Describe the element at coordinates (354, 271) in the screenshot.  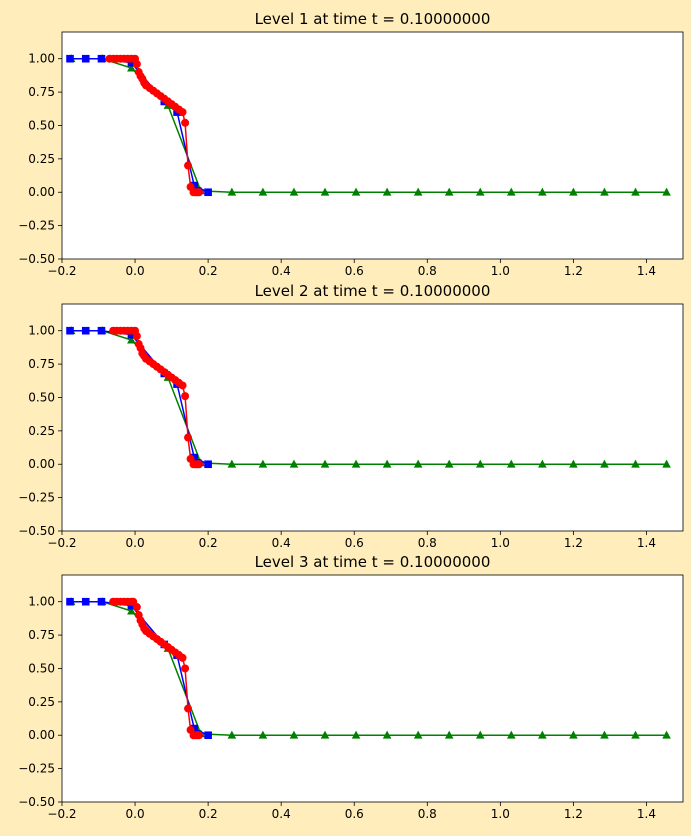
I see `x-tick-label: 0.6` at that location.